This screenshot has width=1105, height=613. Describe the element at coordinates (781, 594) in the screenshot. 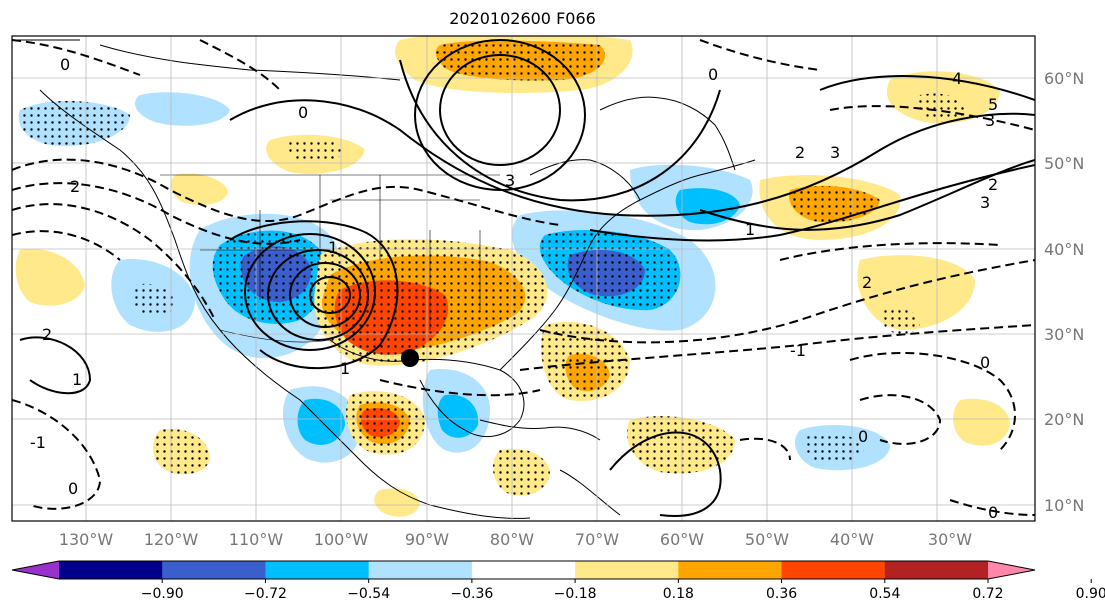

I see `colorbar-tick-label: 0.36` at that location.